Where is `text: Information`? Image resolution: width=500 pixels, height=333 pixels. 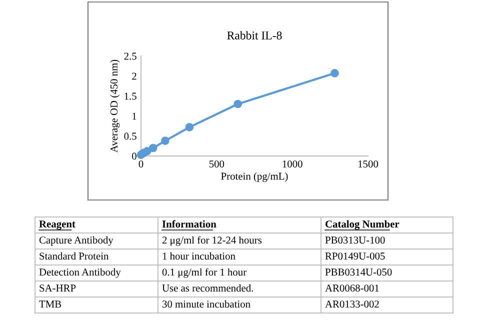 text: Information is located at coordinates (189, 224).